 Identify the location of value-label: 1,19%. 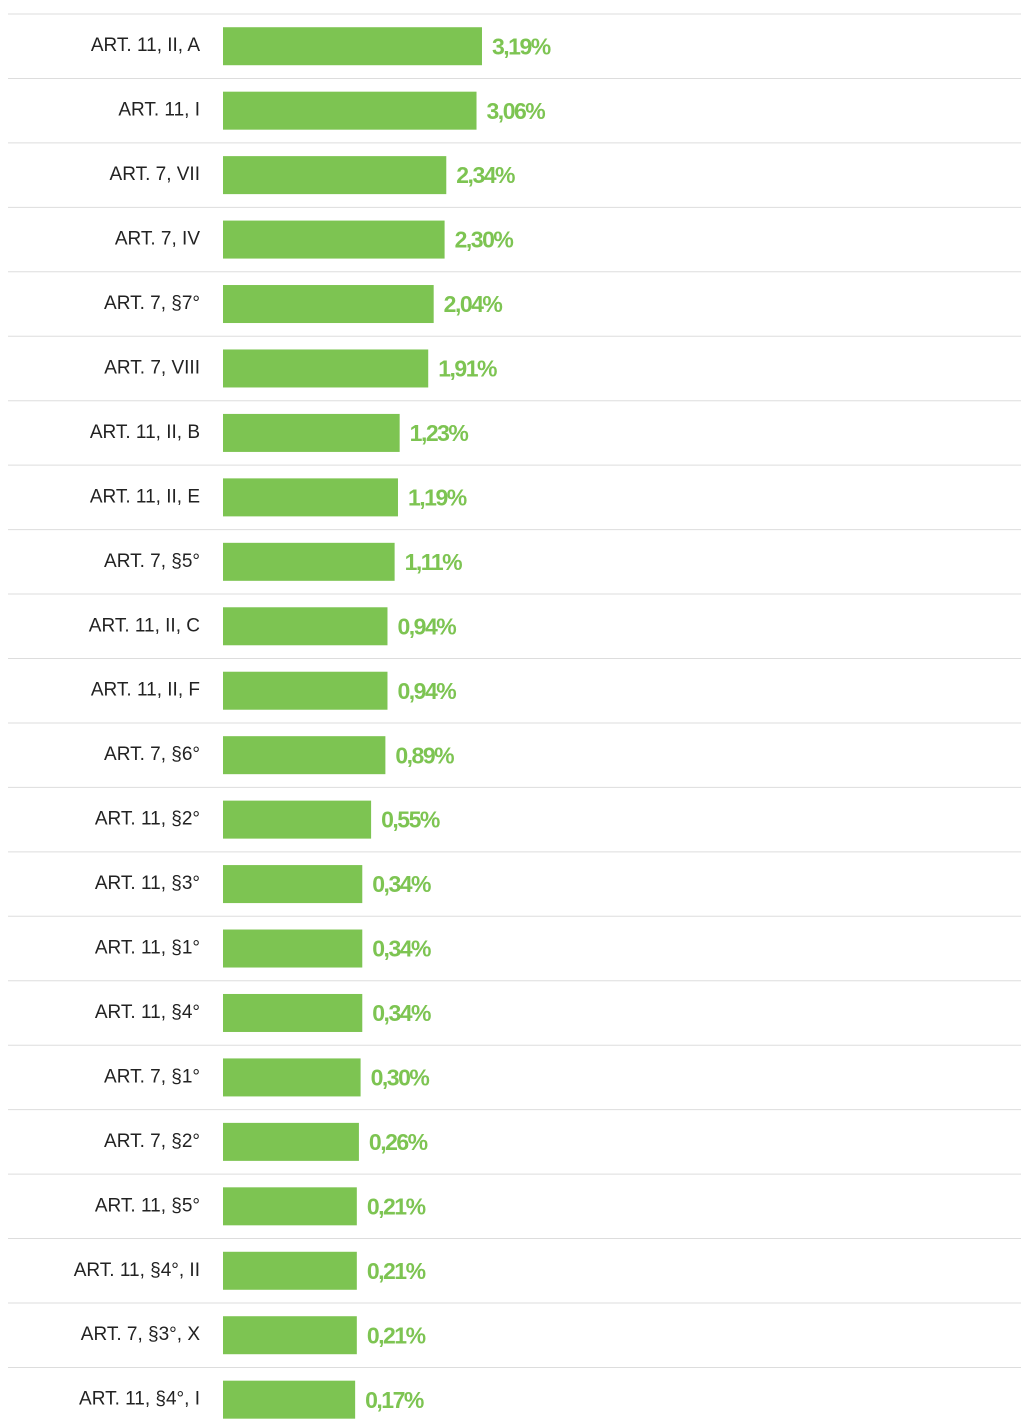
(437, 497).